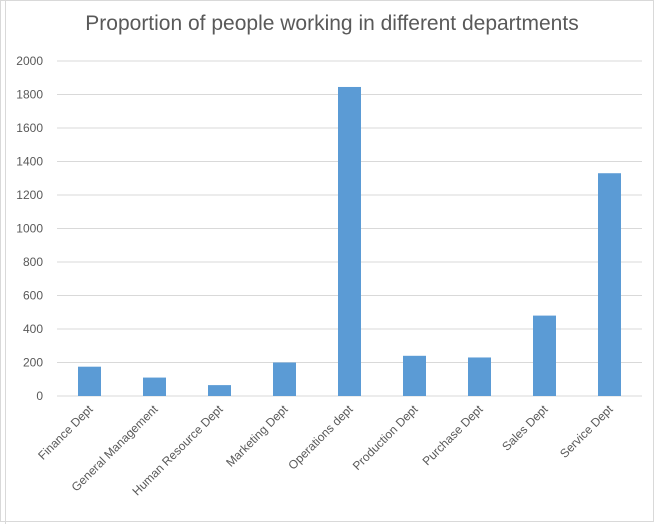 Image resolution: width=656 pixels, height=524 pixels. Describe the element at coordinates (284, 379) in the screenshot. I see `bar-marketing-dept` at that location.